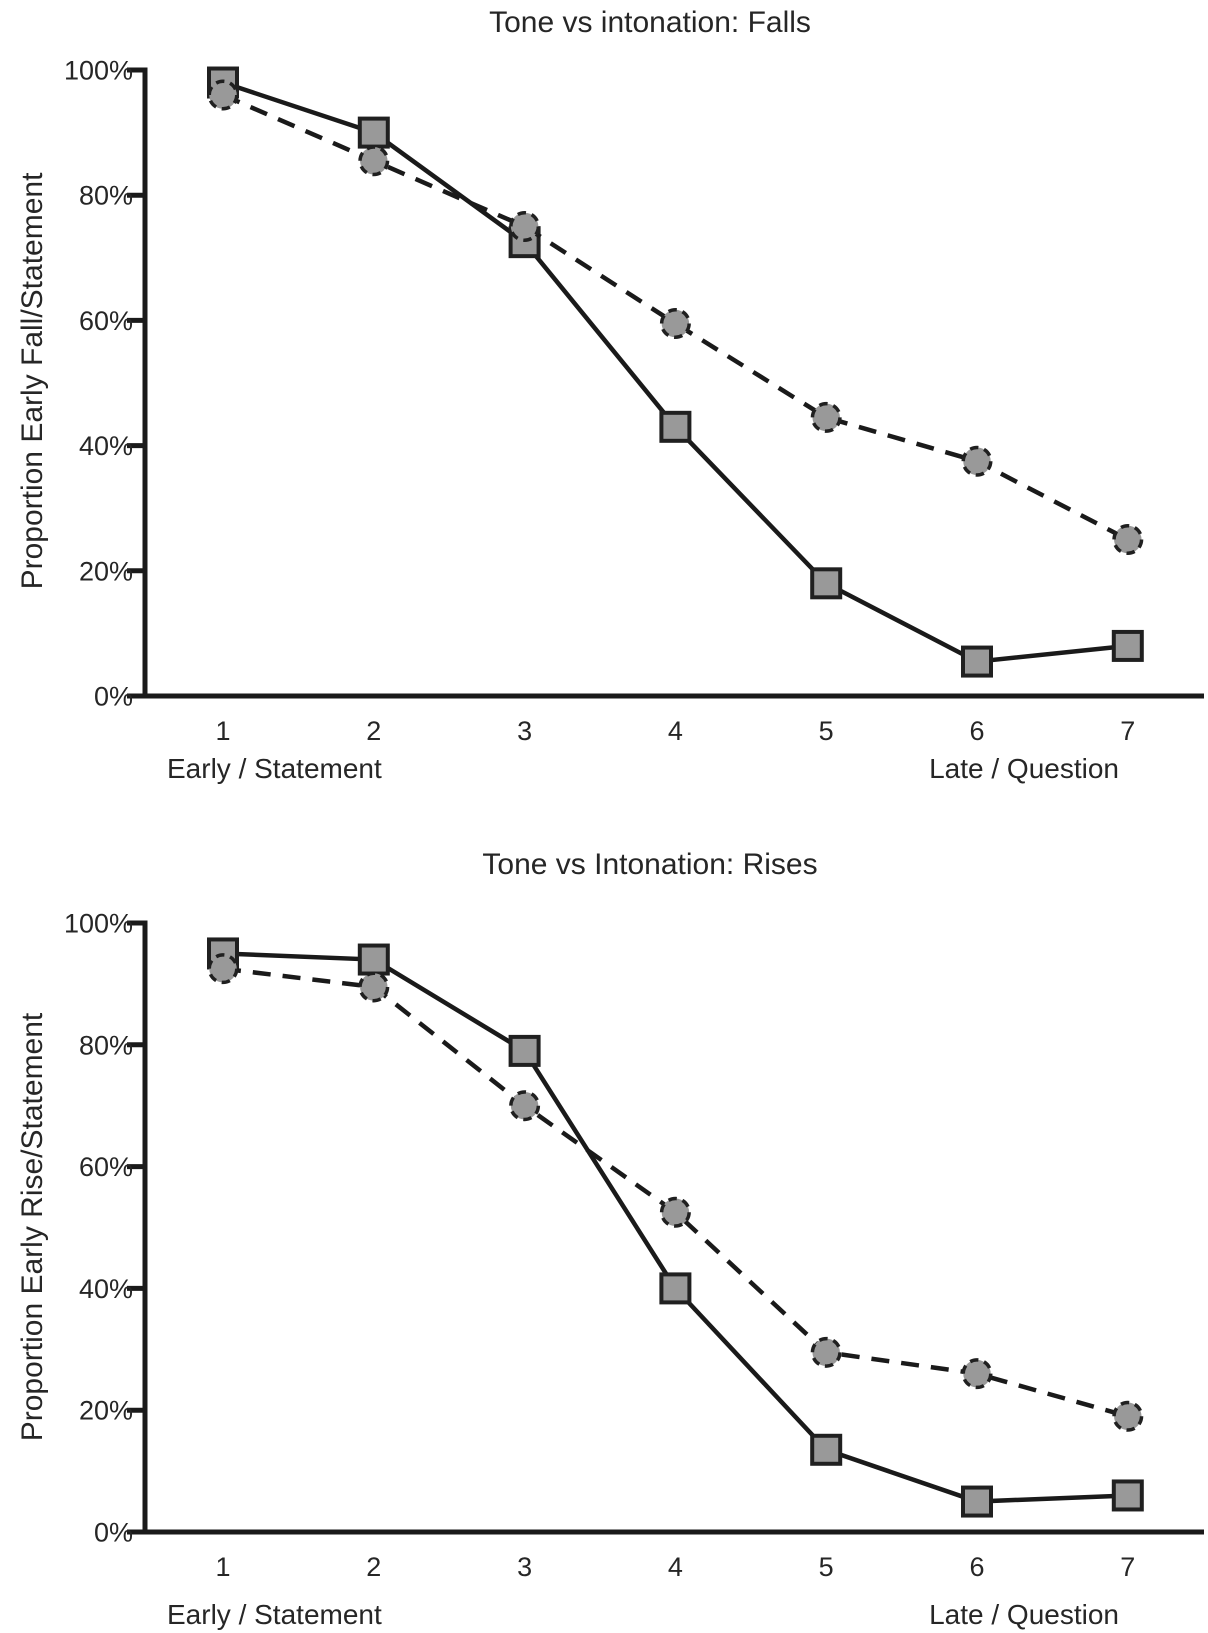 The image size is (1208, 1633). Describe the element at coordinates (32, 1227) in the screenshot. I see `chart-rises-y-axis-label: Proportion Early Rise/Statement` at that location.